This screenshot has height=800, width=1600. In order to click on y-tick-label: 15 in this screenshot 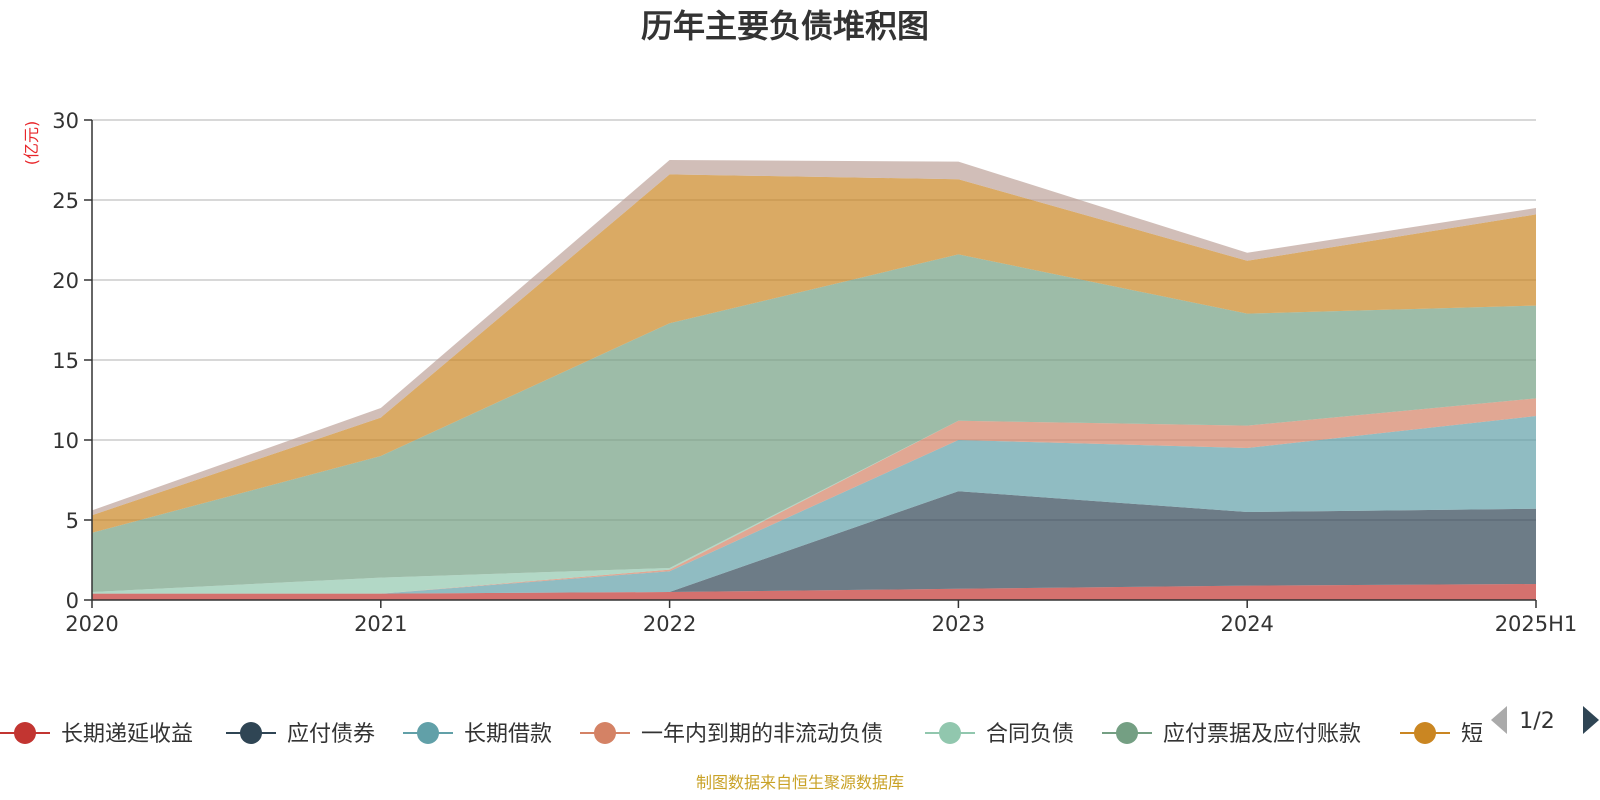, I will do `click(65, 361)`.